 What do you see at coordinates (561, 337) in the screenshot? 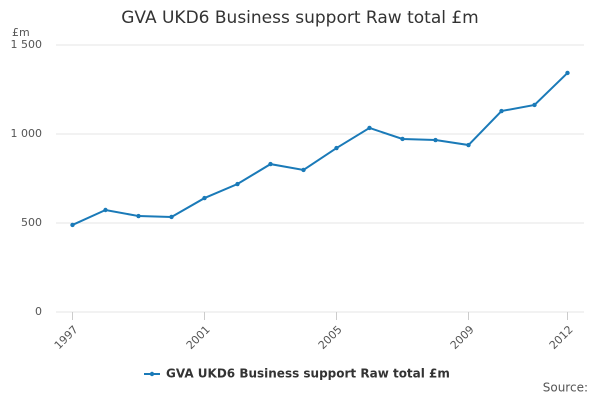
I see `x-tick-label: 2012` at bounding box center [561, 337].